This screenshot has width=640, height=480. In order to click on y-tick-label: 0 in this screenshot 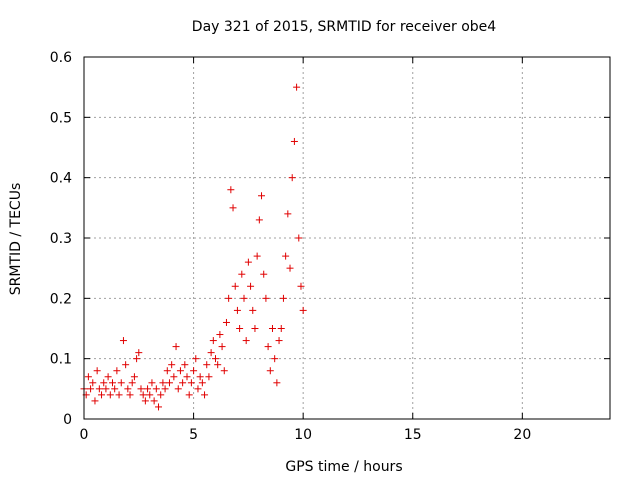, I will do `click(67, 420)`.